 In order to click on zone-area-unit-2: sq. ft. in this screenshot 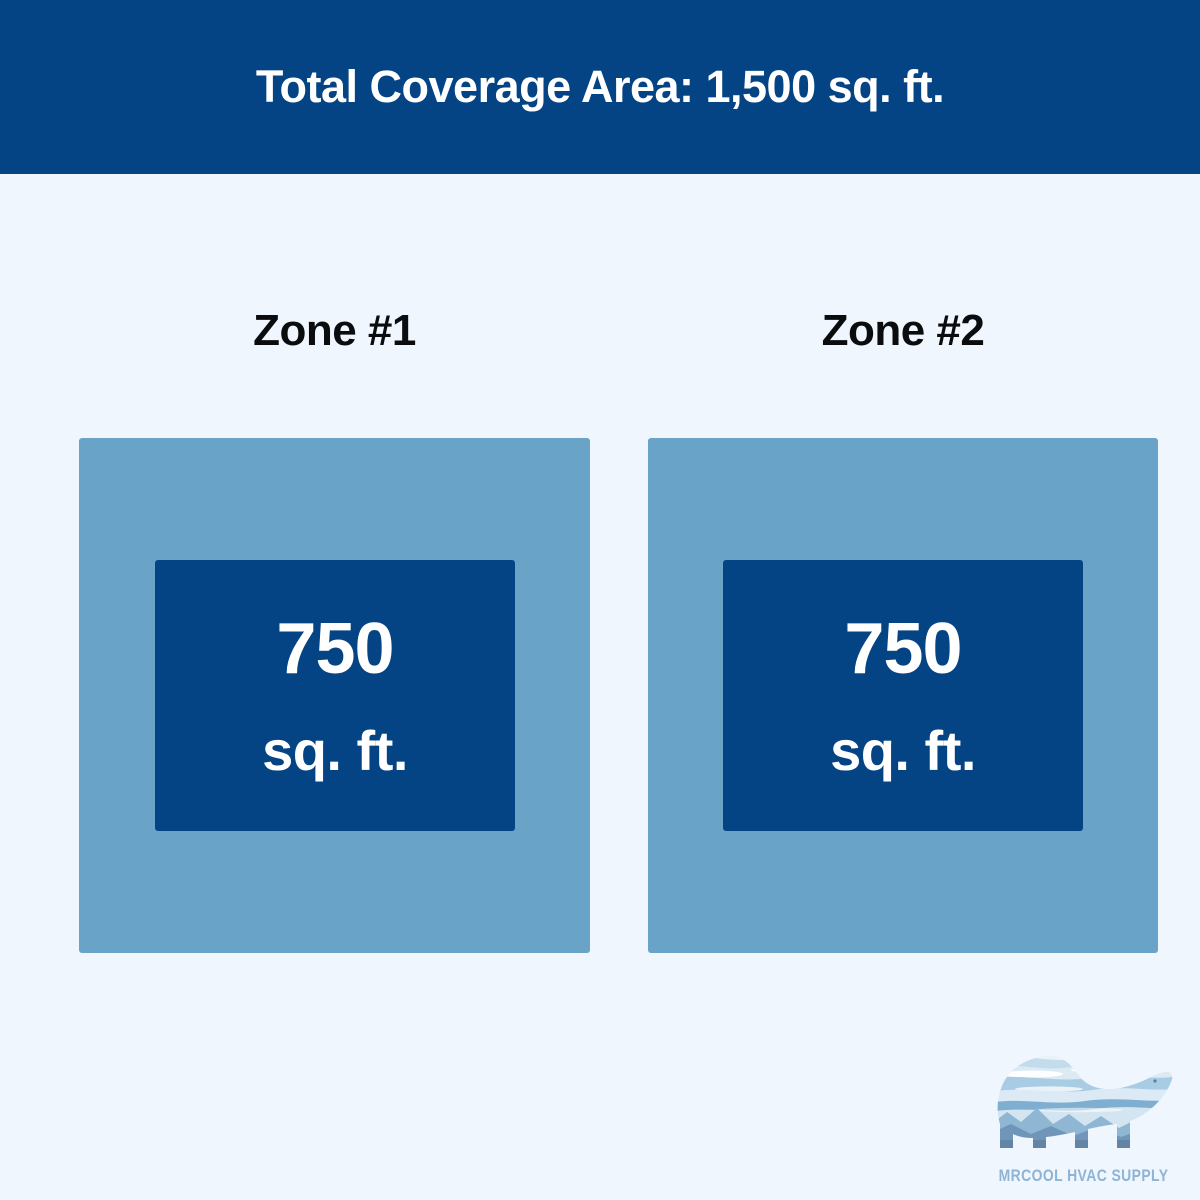, I will do `click(903, 750)`.